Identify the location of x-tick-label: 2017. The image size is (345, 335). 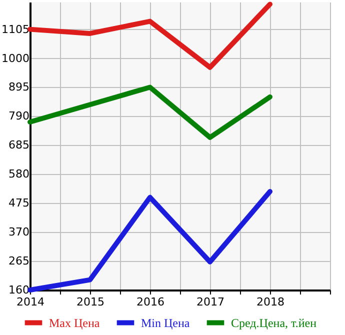
(210, 302).